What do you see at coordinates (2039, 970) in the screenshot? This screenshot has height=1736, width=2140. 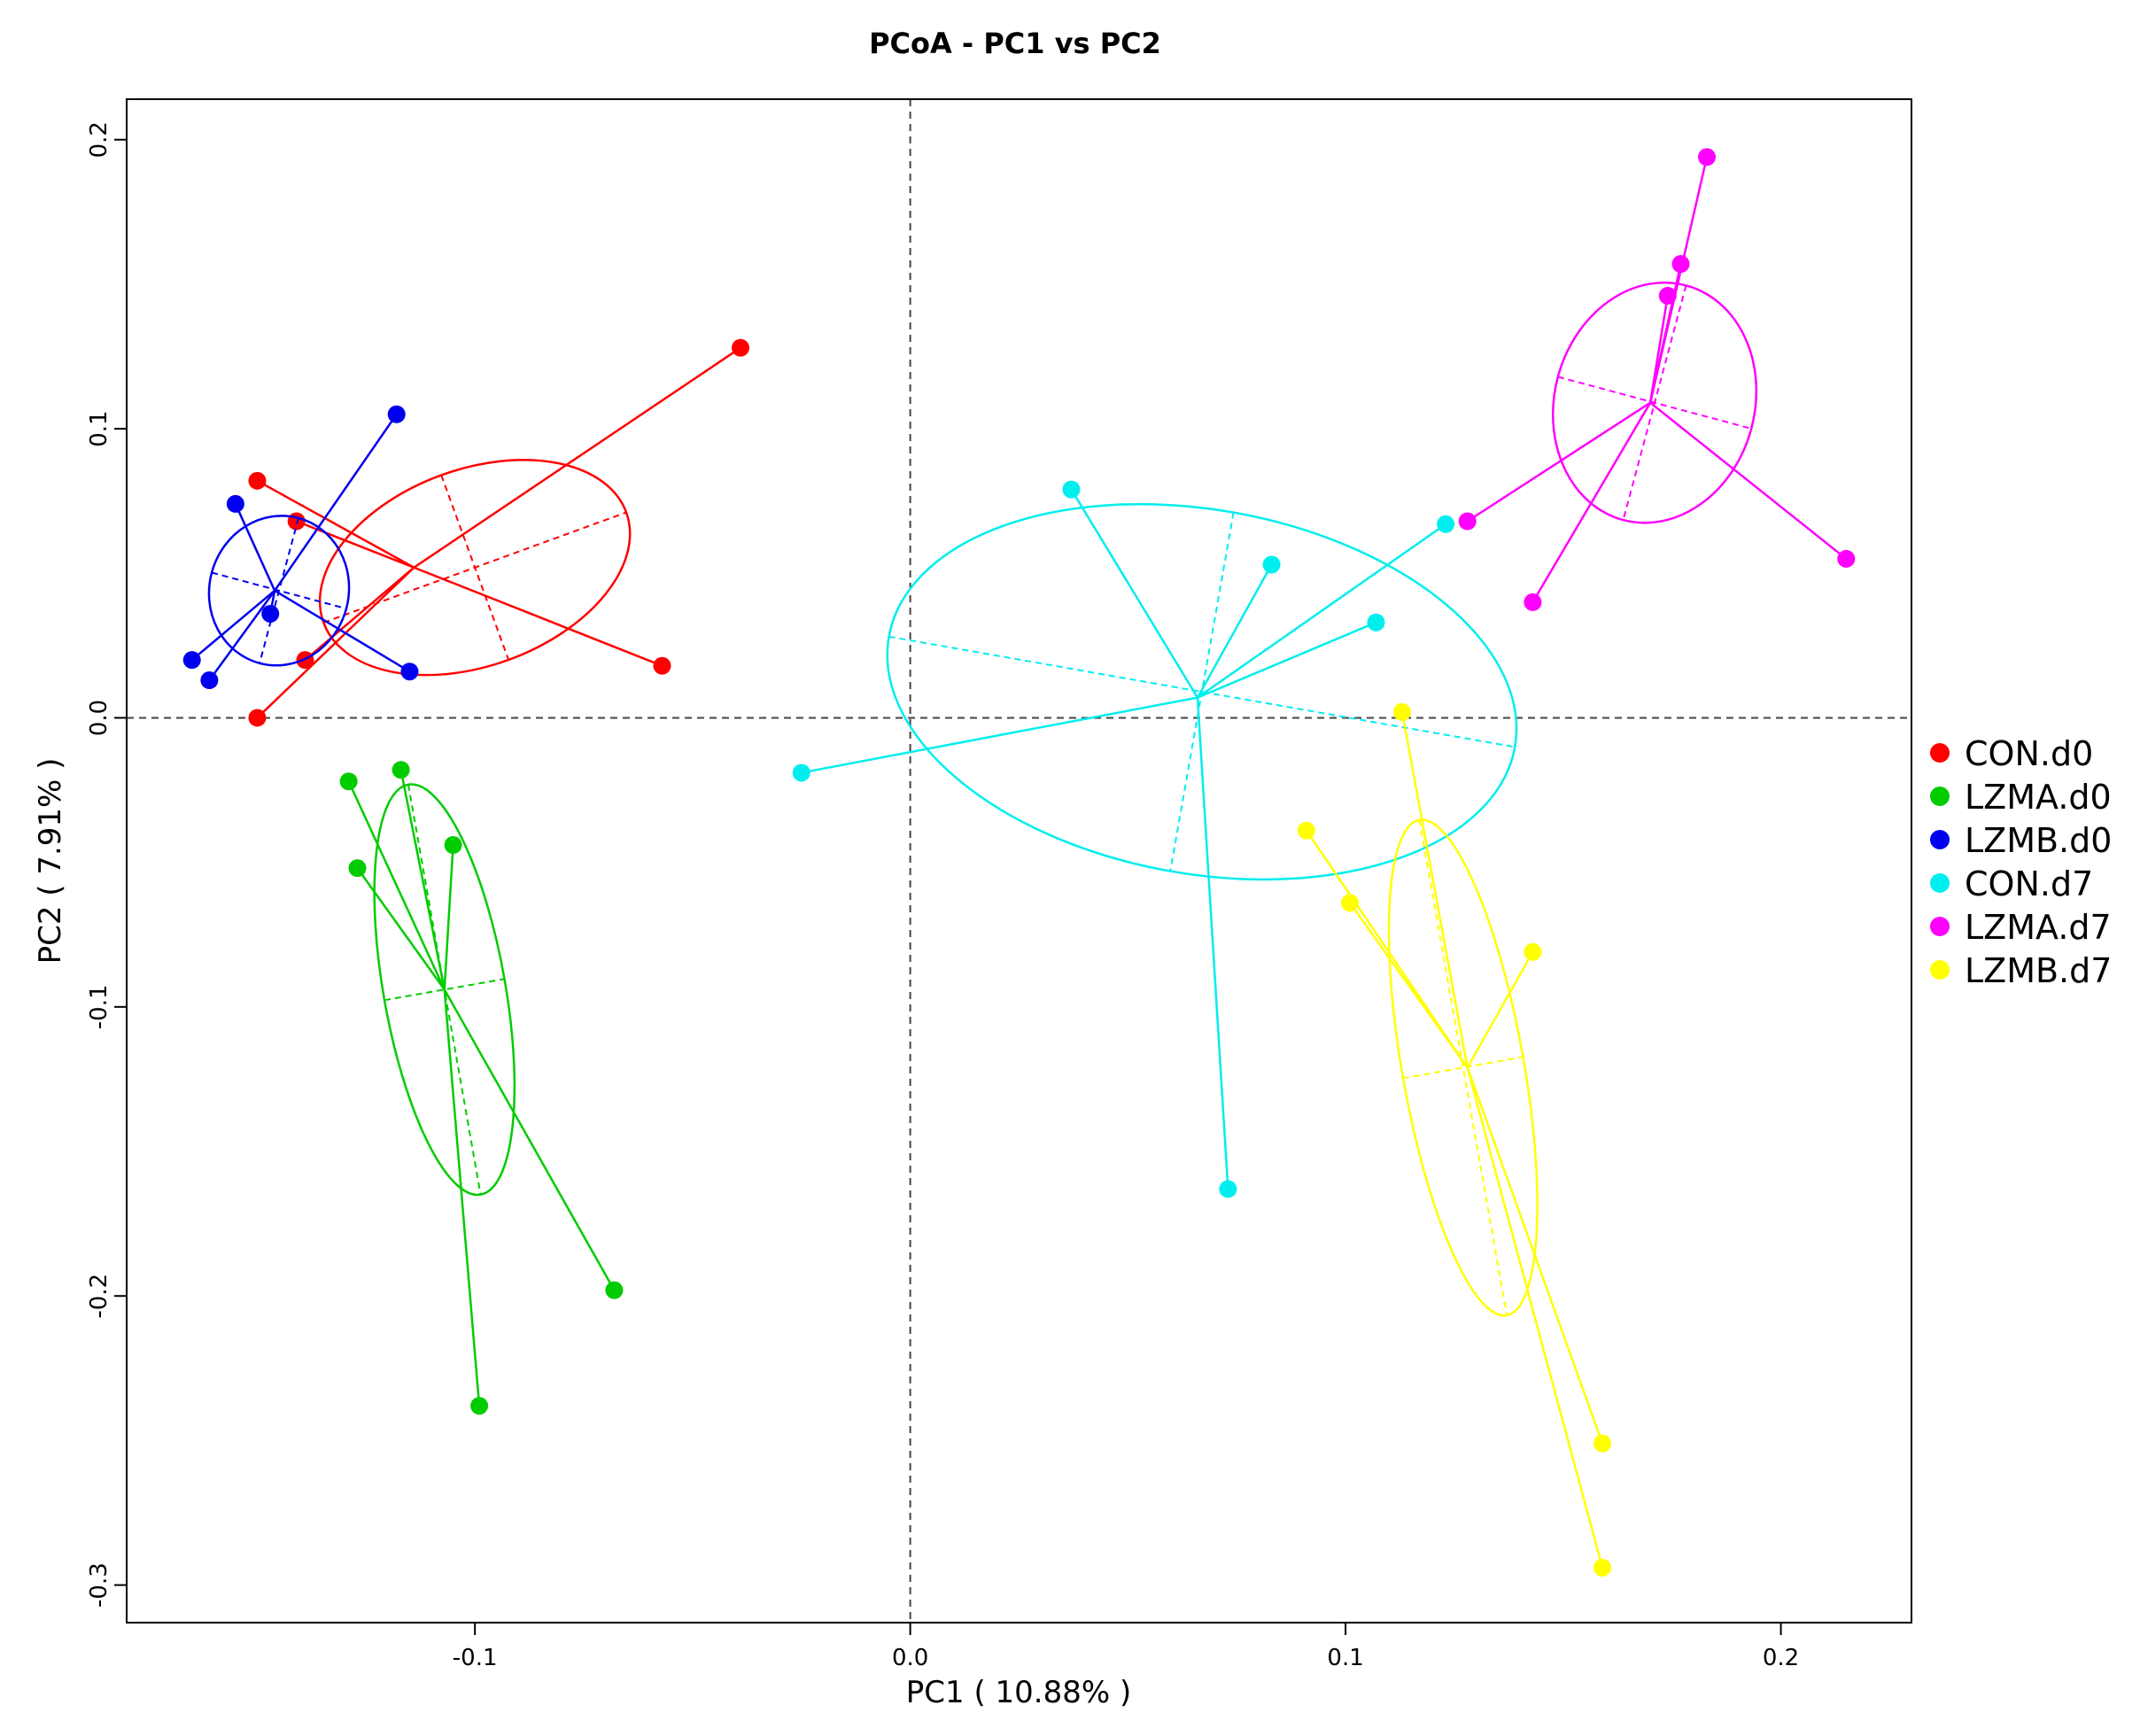 I see `legend-label: LZMB.d7` at bounding box center [2039, 970].